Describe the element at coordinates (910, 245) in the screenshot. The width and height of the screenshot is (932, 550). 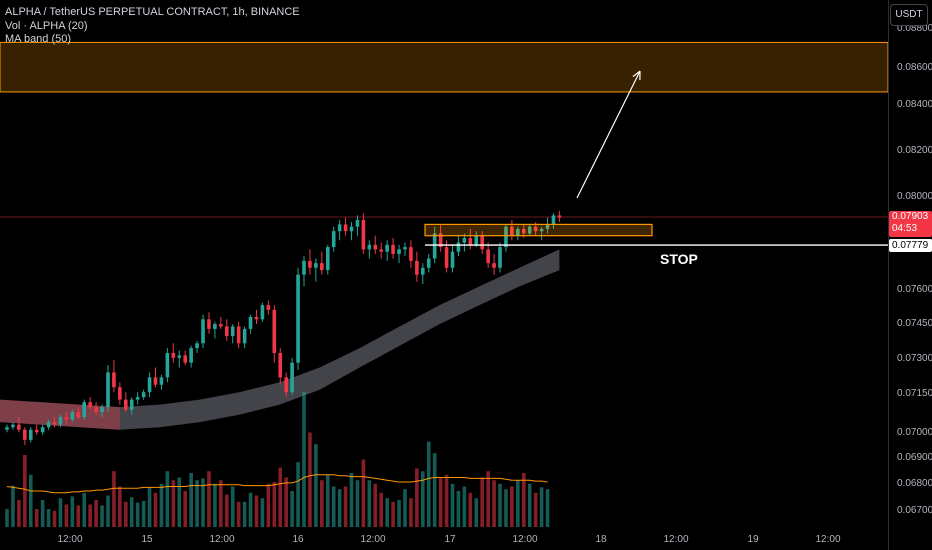
I see `stop-price-tag: 0.07779` at that location.